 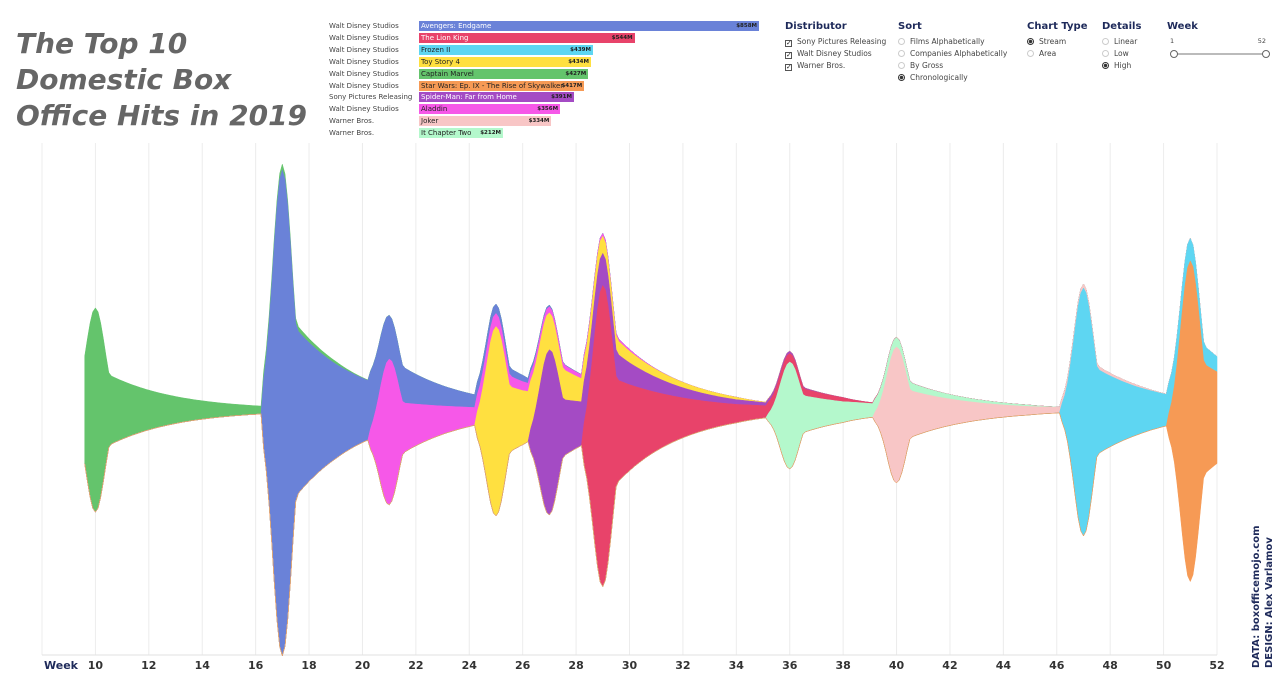 What do you see at coordinates (835, 66) in the screenshot?
I see `checkbox-option: ✓ Warner Bros.` at bounding box center [835, 66].